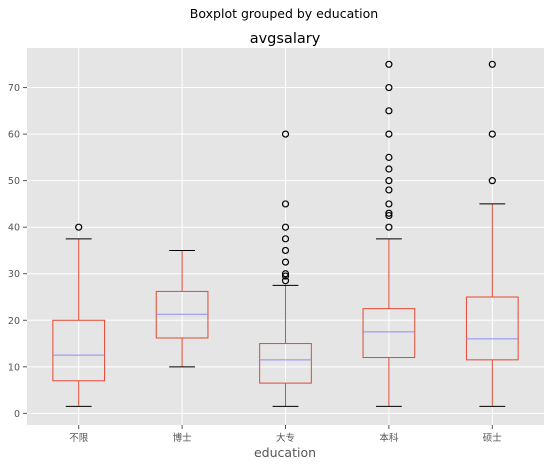 The width and height of the screenshot is (559, 467). Describe the element at coordinates (14, 274) in the screenshot. I see `y-tick-label: 30` at that location.